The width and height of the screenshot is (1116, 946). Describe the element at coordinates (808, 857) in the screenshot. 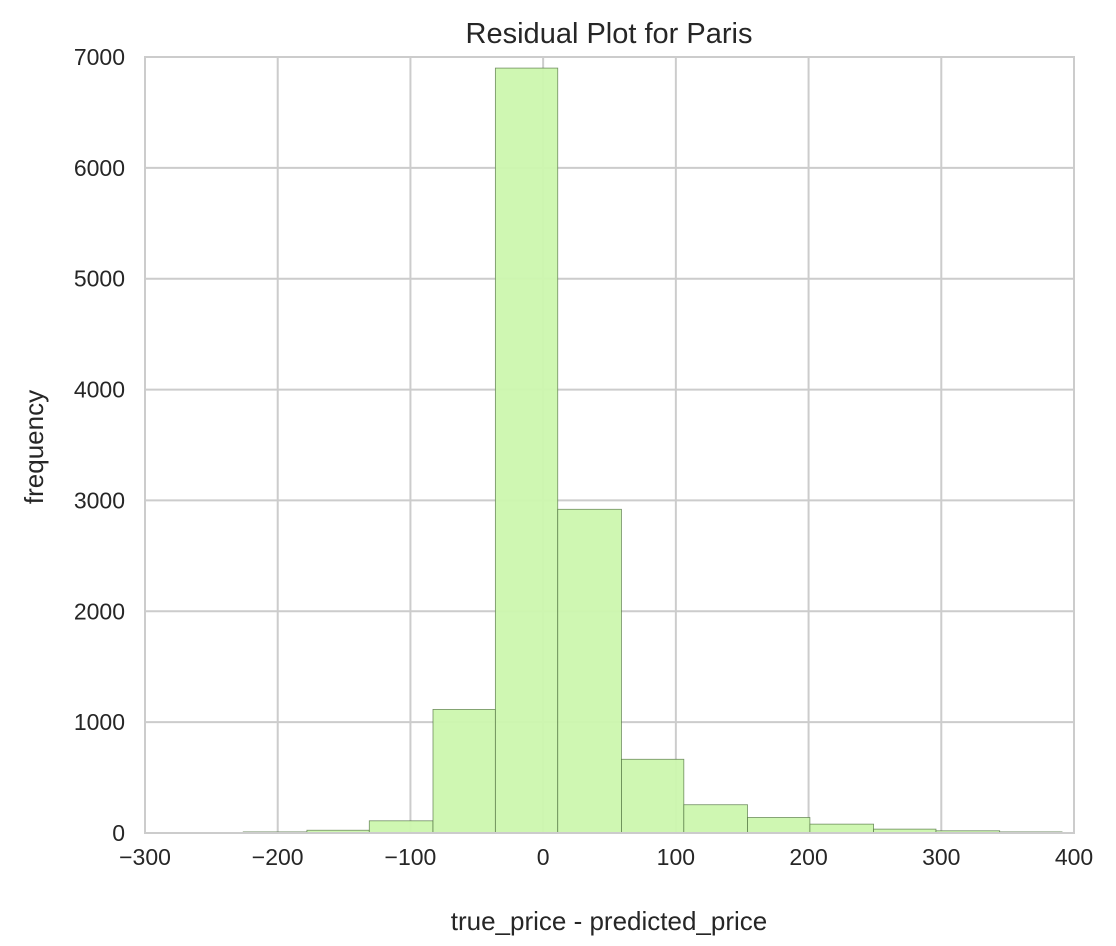

I see `x-tick-label: 200` at that location.